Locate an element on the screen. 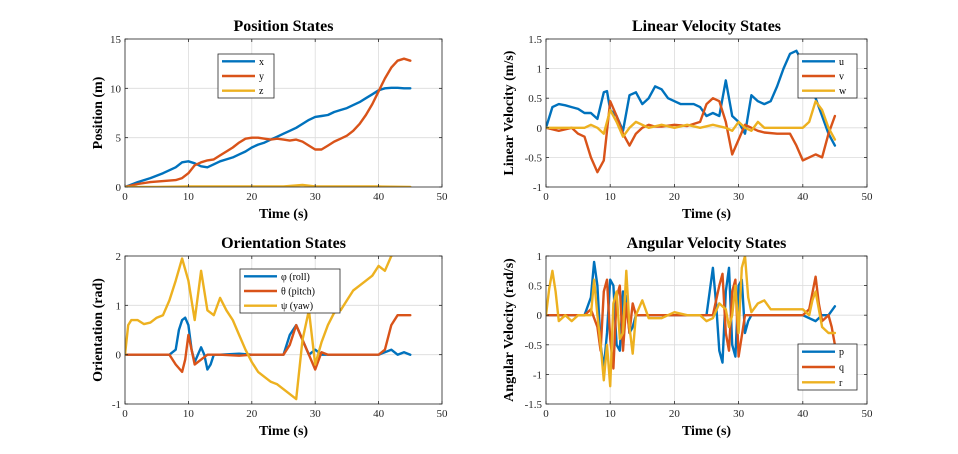  series-line--yaw- is located at coordinates (259, 328).